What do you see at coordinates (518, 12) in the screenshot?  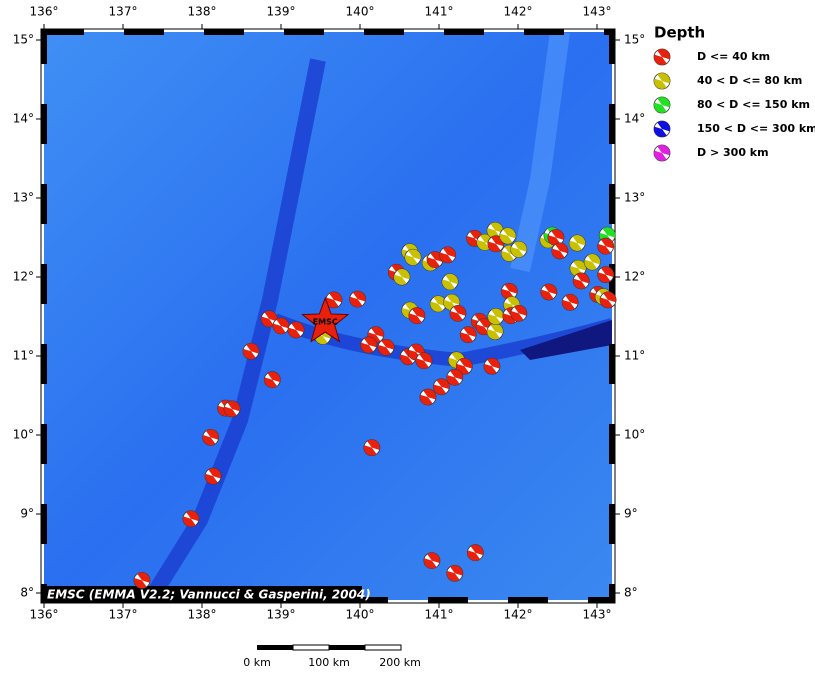 I see `lon-label: 142°` at bounding box center [518, 12].